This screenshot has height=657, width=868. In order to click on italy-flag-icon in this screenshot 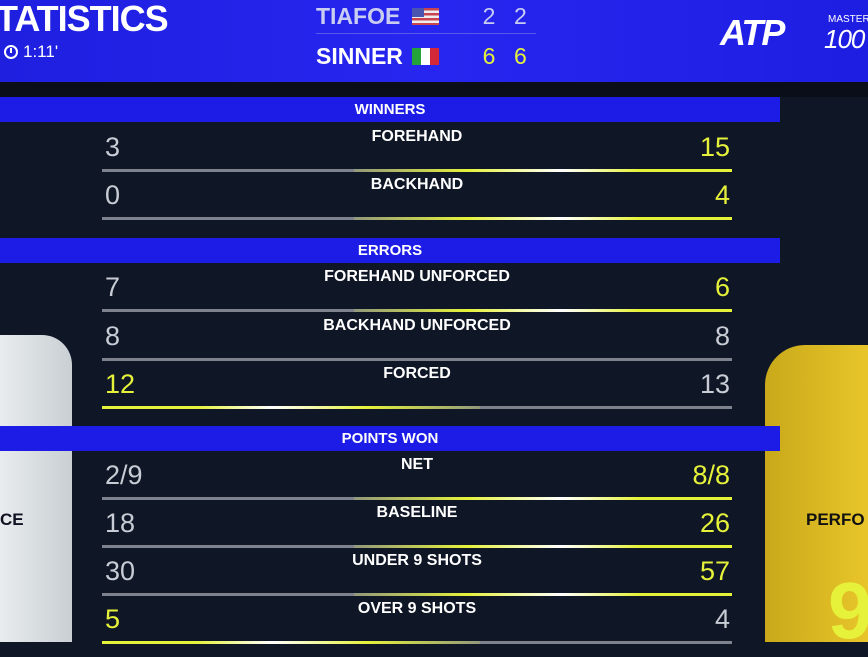, I will do `click(425, 56)`.